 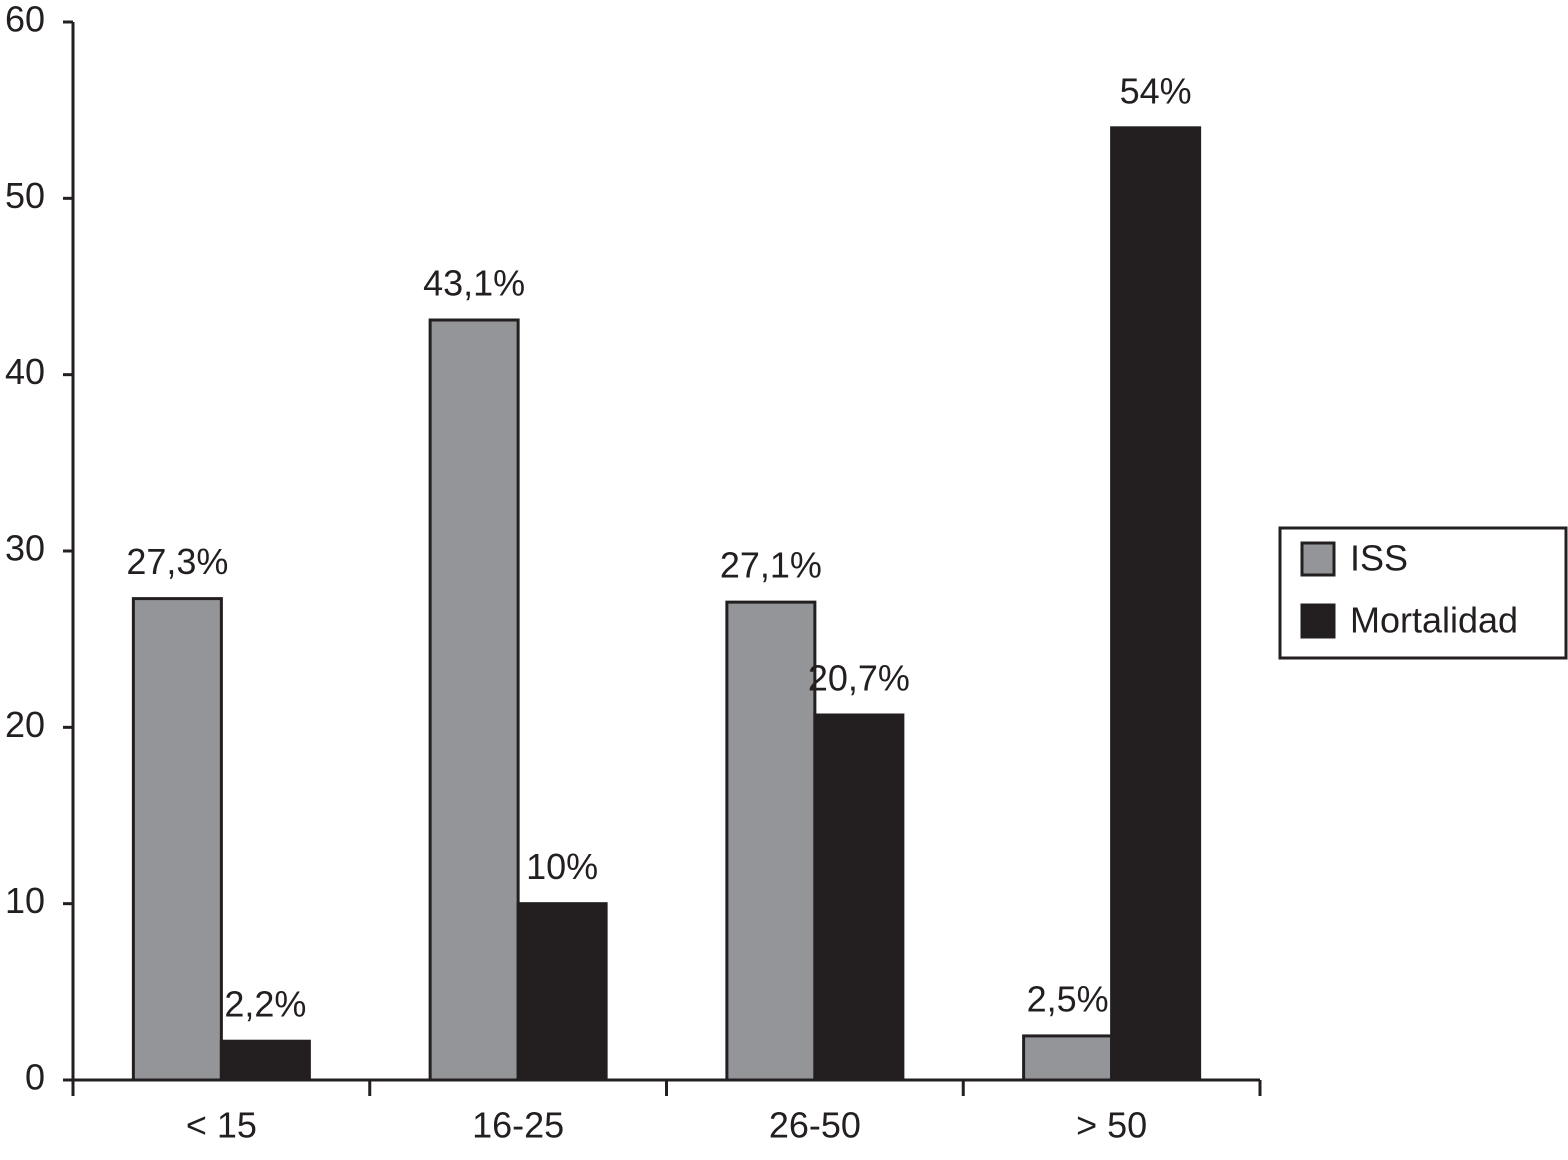 What do you see at coordinates (474, 283) in the screenshot?
I see `value-label: 43,1%` at bounding box center [474, 283].